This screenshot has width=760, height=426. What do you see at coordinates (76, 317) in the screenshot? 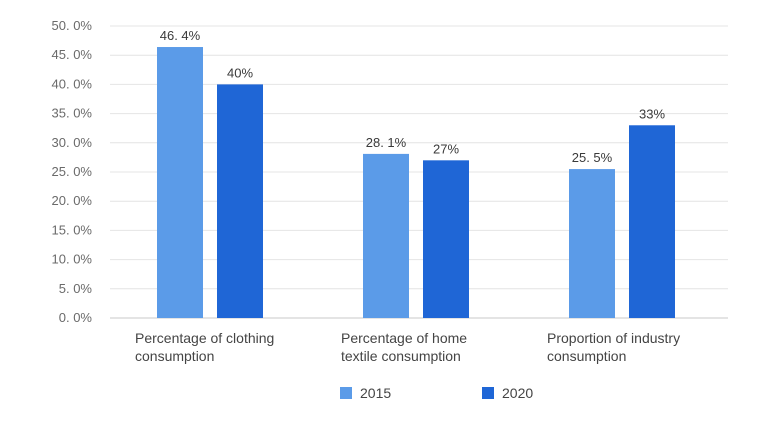
I see `y-tick-label: 0. 0%` at bounding box center [76, 317].